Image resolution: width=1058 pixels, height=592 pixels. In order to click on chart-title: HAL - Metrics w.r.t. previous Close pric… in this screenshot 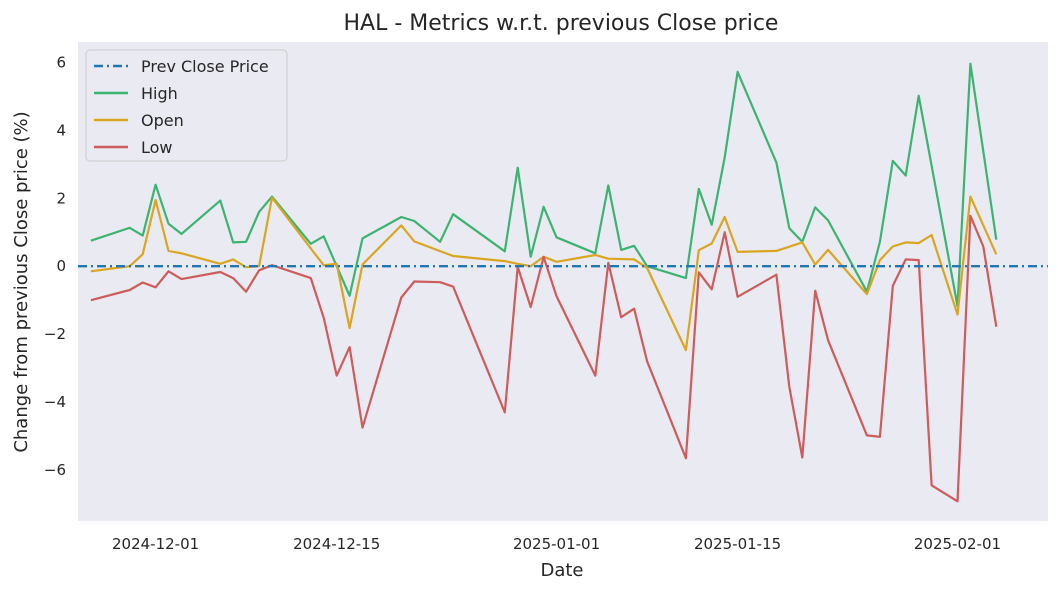, I will do `click(561, 23)`.